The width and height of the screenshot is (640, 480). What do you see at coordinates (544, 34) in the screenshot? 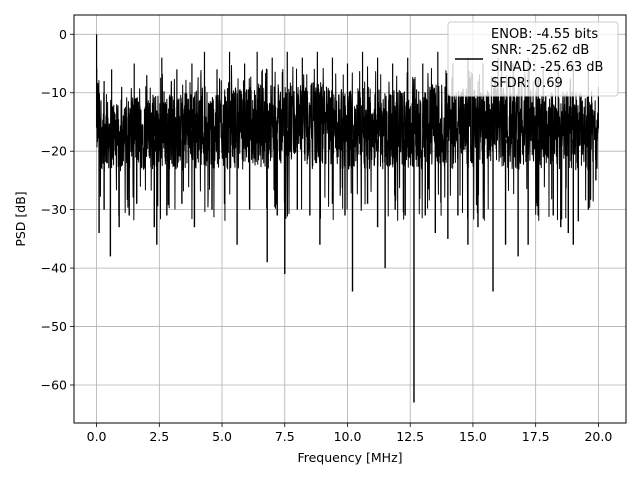
I see `legend-line-enob: ENOB: -4.55 bits` at bounding box center [544, 34].